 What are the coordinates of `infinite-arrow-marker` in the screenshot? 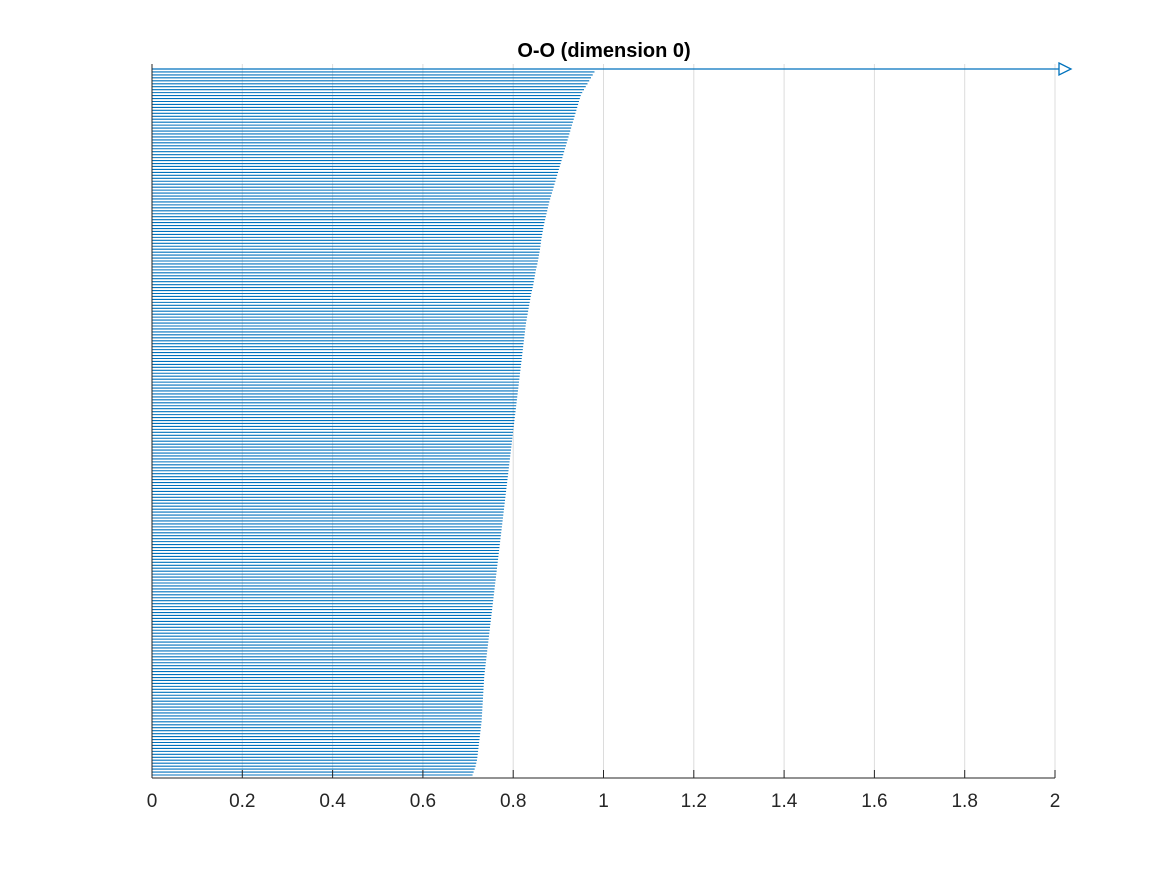 It's located at (1065, 69).